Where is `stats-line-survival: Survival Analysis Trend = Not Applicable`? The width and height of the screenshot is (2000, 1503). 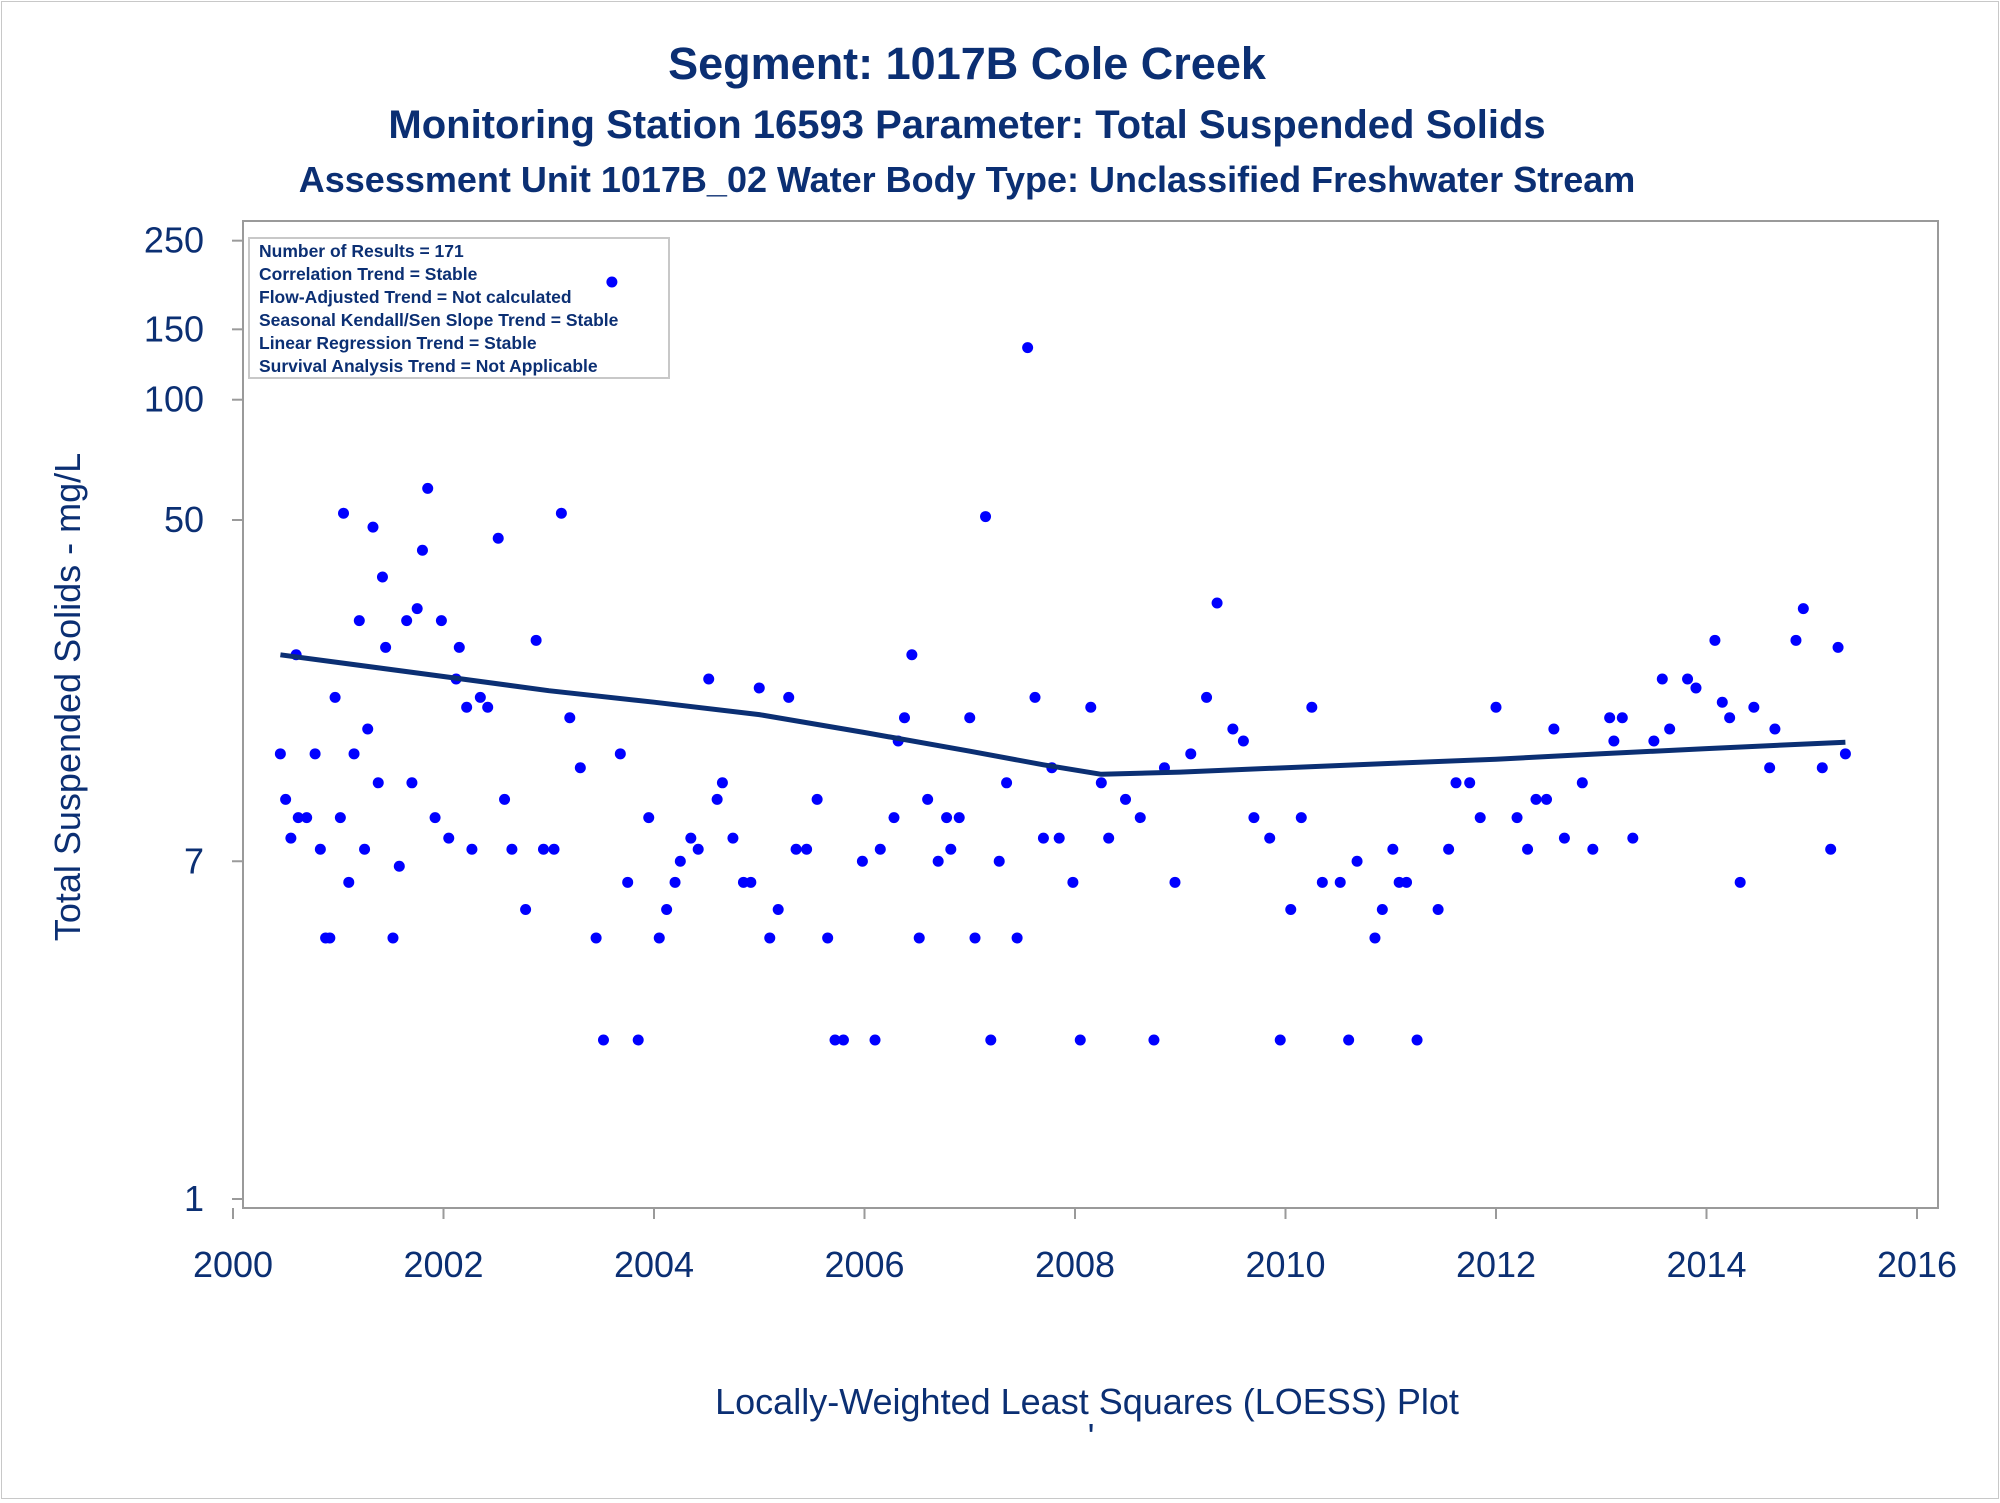
stats-line-survival: Survival Analysis Trend = Not Applicable is located at coordinates (428, 366).